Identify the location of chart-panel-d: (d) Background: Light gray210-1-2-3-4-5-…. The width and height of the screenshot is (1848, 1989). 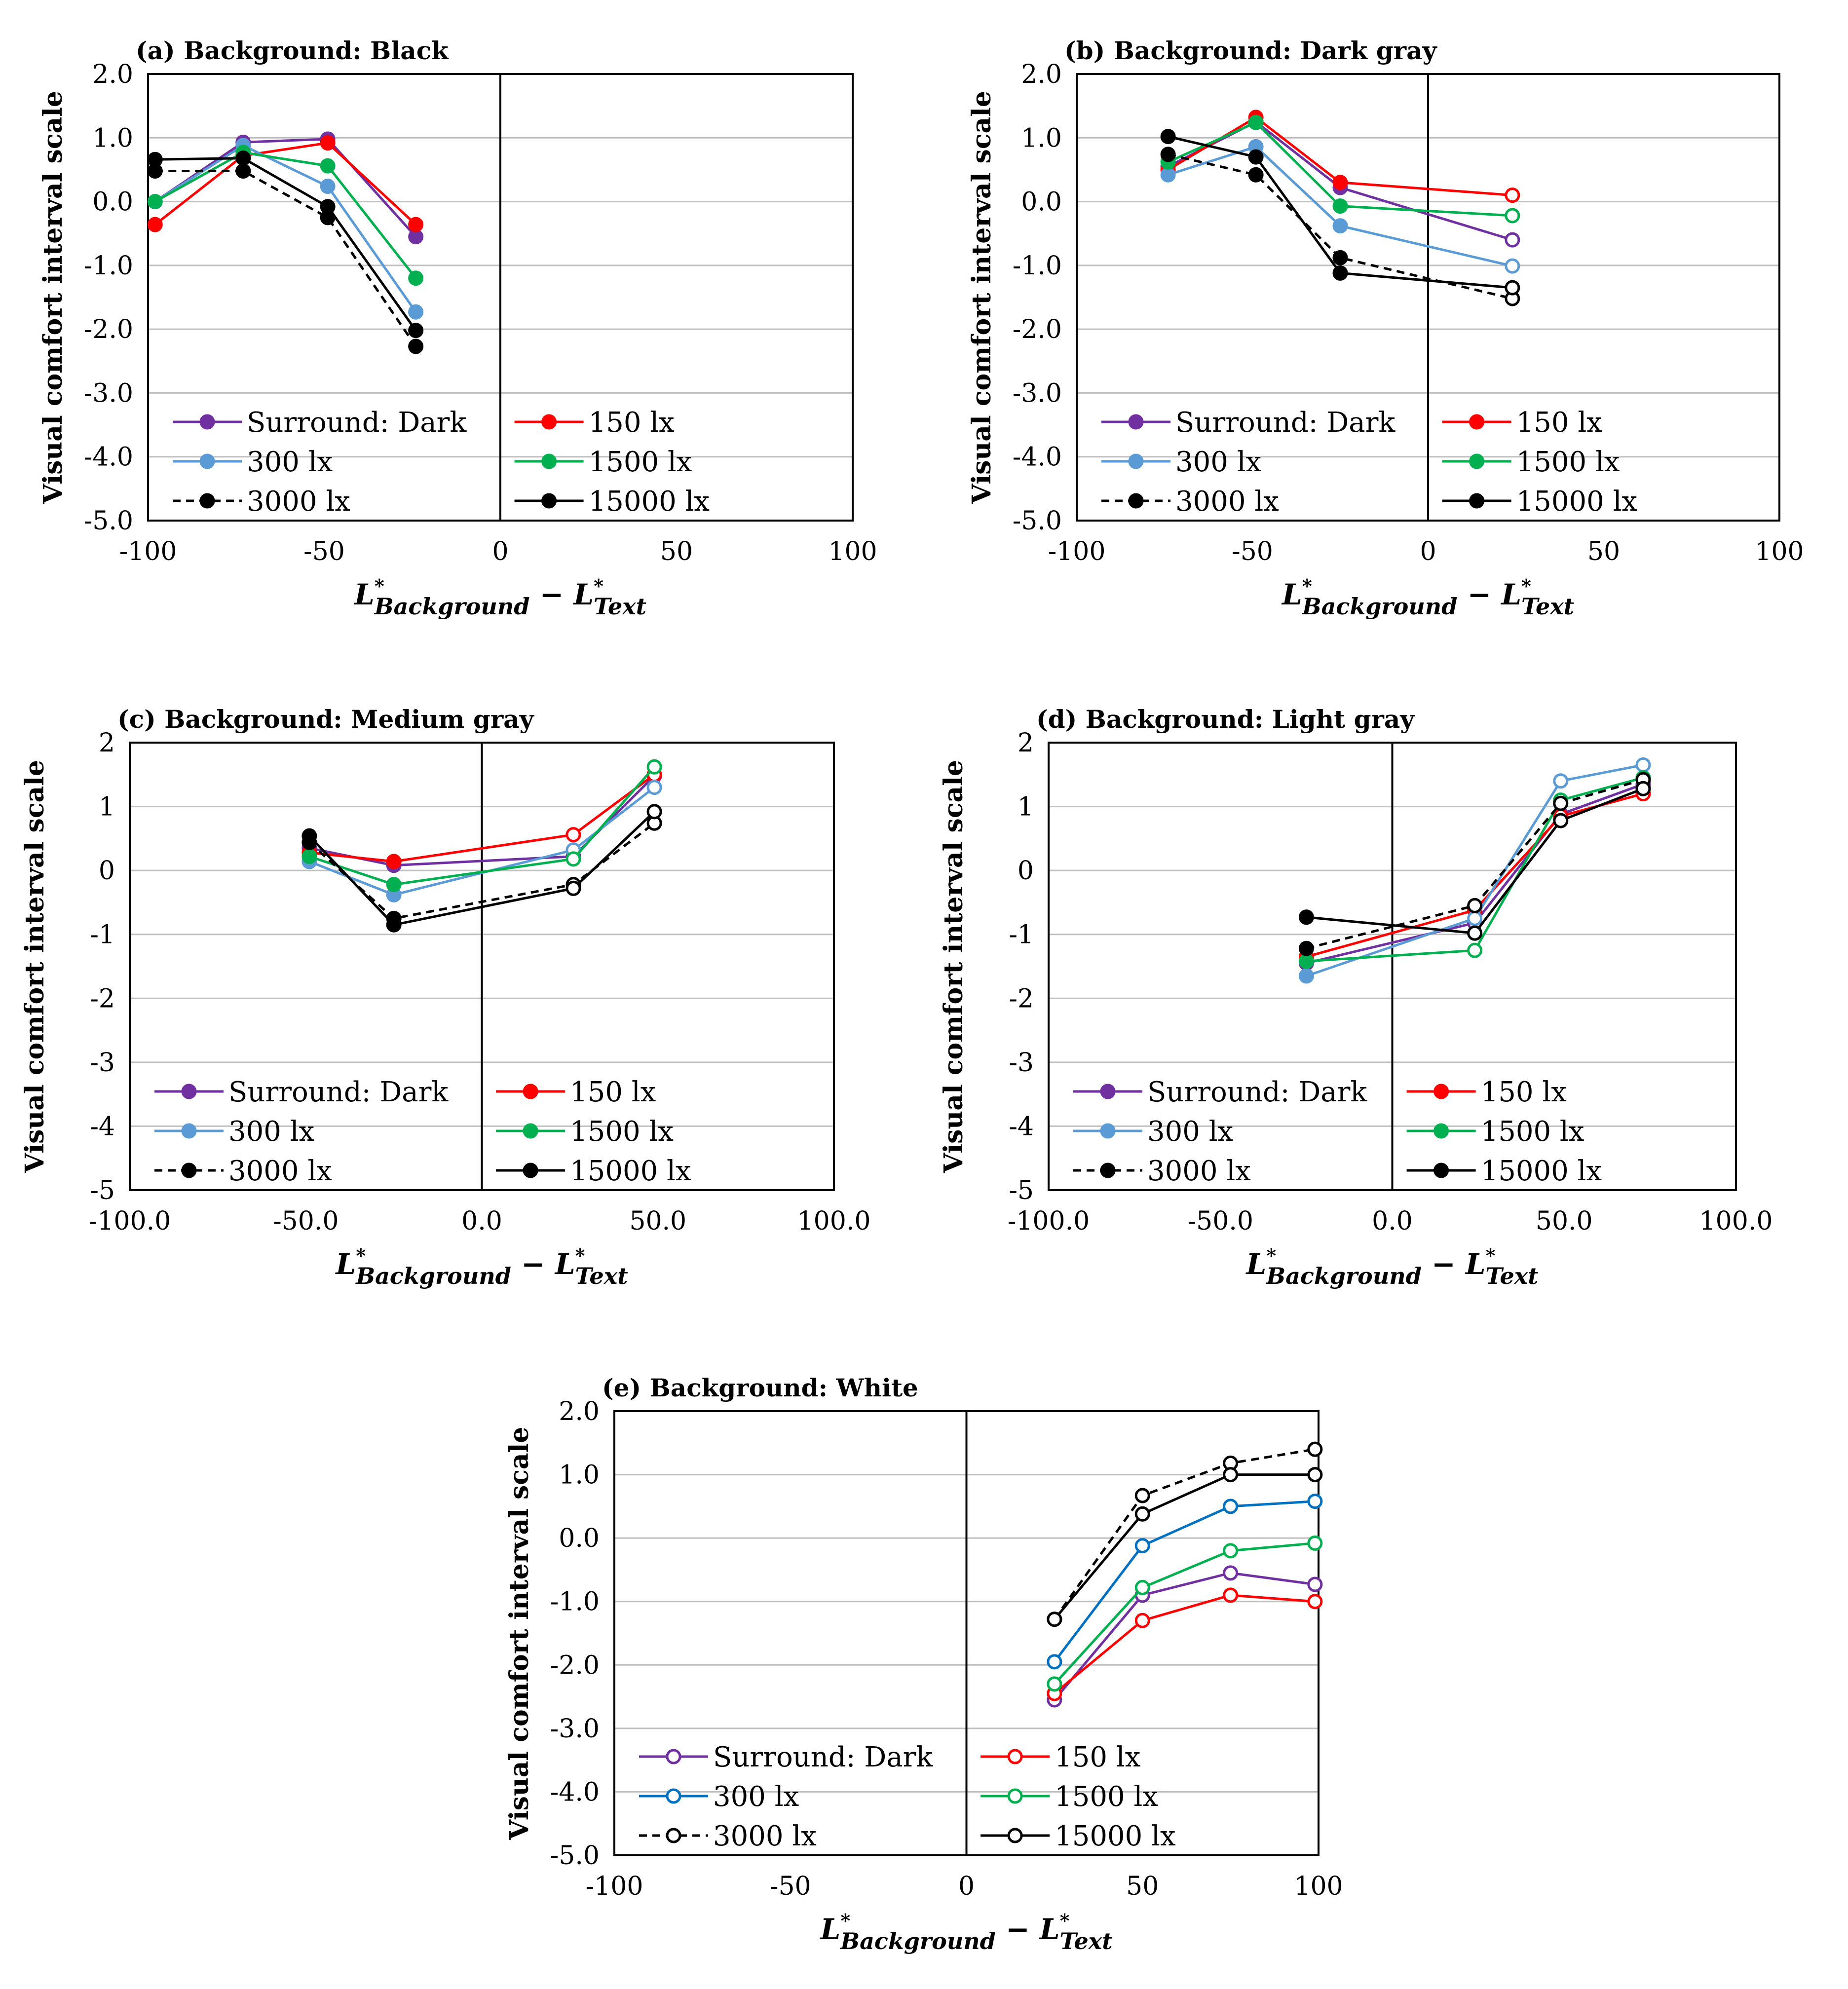
(1356, 997).